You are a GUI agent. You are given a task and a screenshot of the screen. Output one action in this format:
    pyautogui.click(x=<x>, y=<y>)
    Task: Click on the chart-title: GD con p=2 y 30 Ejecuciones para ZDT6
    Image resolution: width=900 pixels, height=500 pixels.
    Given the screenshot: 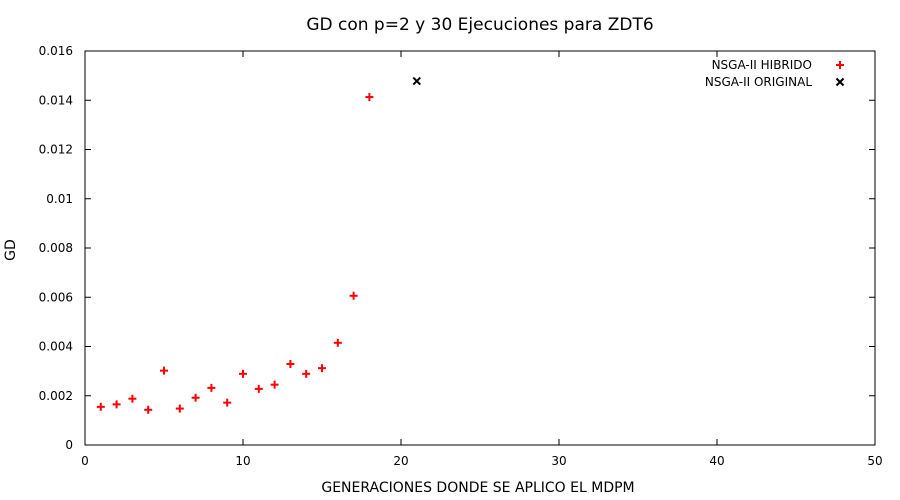 What is the action you would take?
    pyautogui.click(x=479, y=25)
    